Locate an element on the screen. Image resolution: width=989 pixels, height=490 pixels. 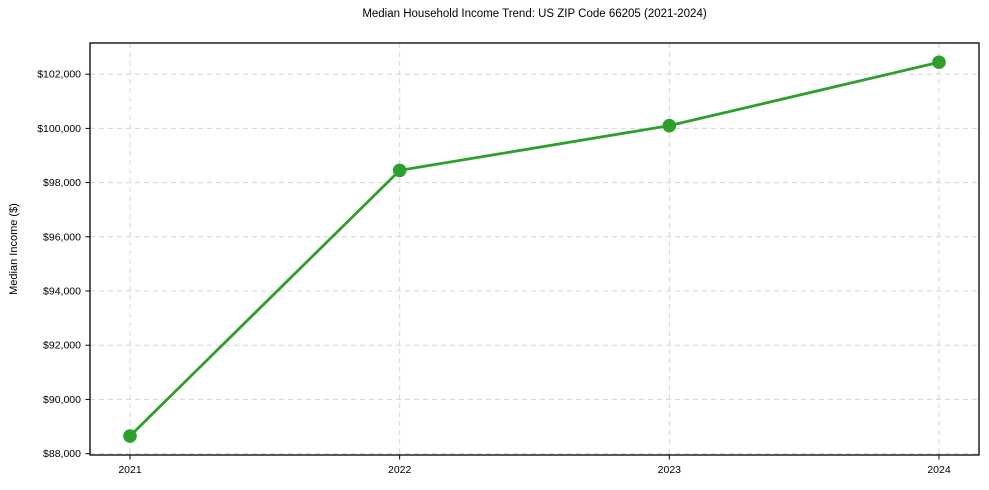
x-tick-label: 2022 is located at coordinates (400, 470).